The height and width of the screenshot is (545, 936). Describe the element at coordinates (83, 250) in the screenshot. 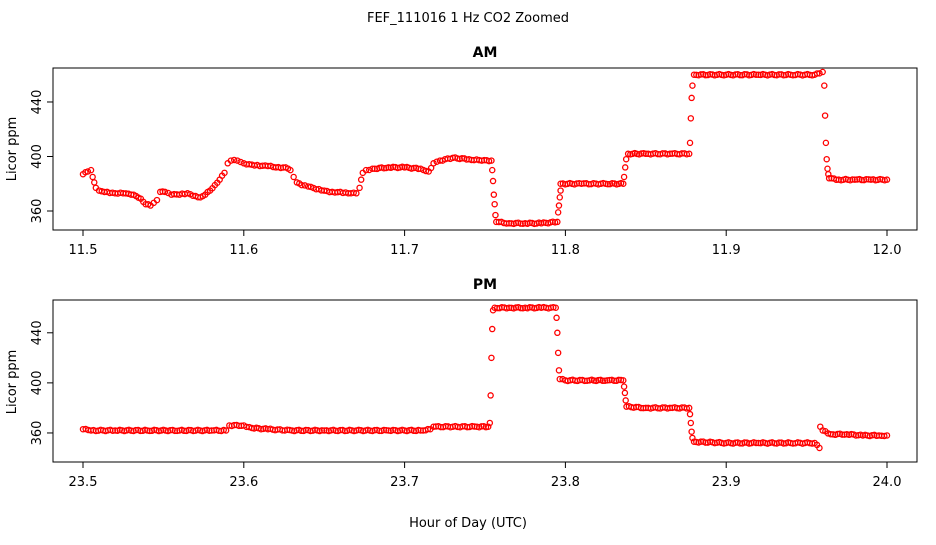

I see `x-tick-label: 11.5` at that location.